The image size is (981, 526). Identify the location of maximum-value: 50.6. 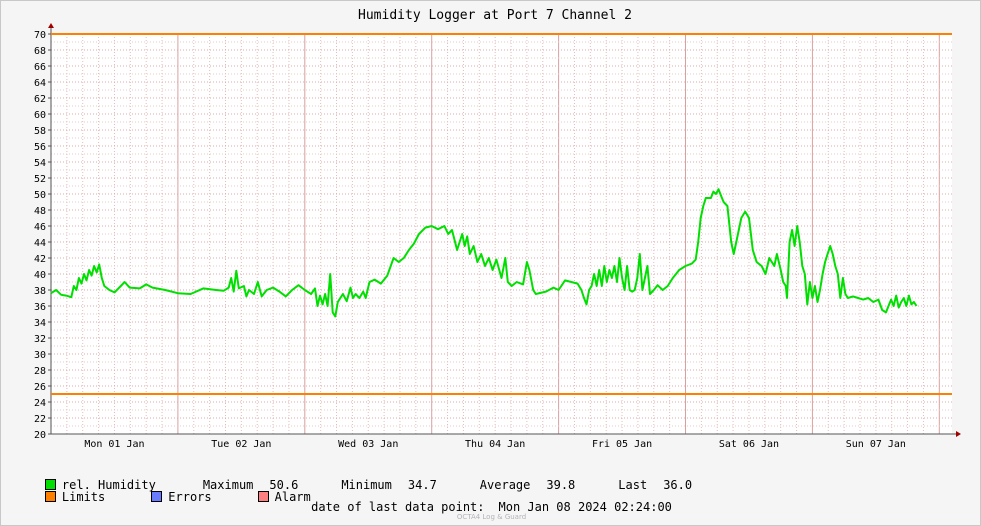
(284, 485).